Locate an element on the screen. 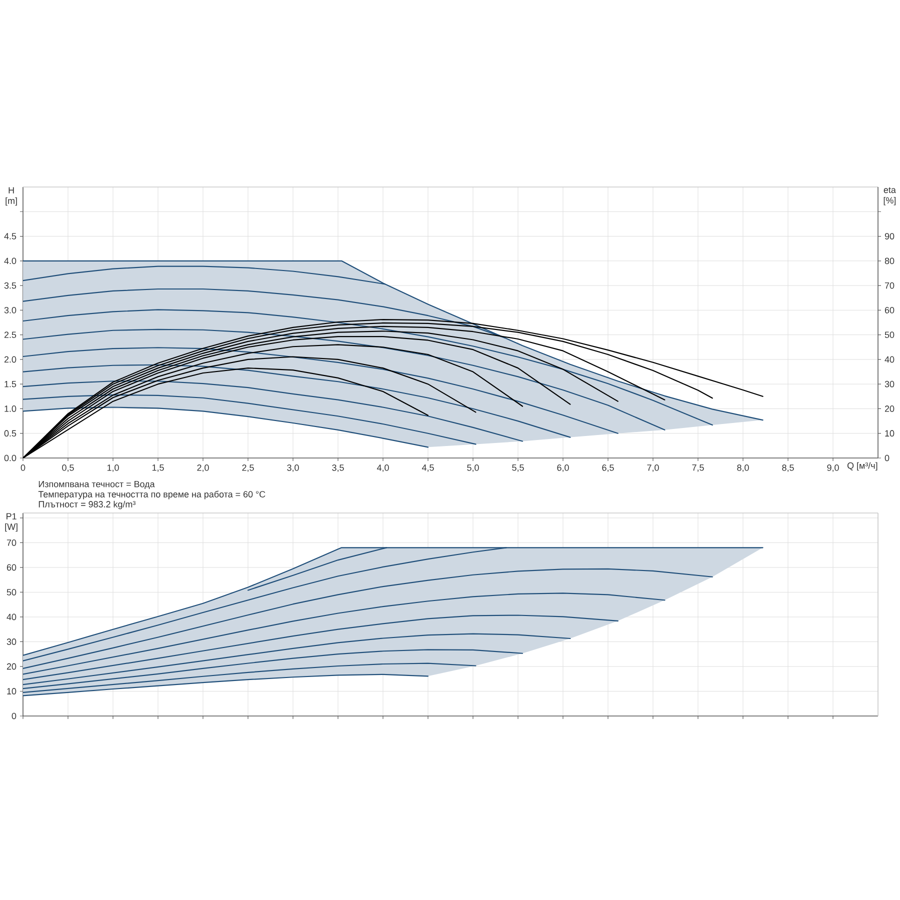 The height and width of the screenshot is (900, 900). y2-tick-label: 10 is located at coordinates (889, 433).